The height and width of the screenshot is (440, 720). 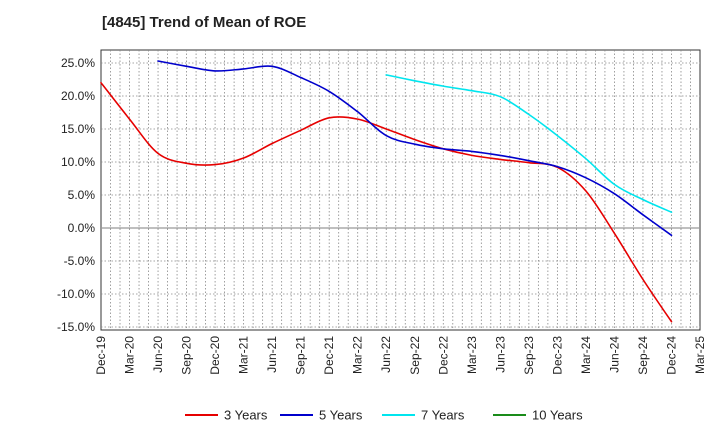 What do you see at coordinates (215, 355) in the screenshot?
I see `x-tick-label: Dec-20` at bounding box center [215, 355].